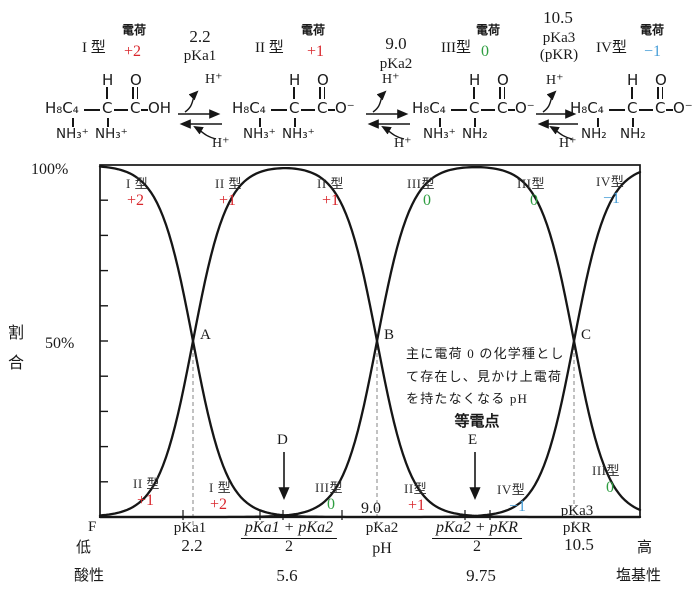  I want to click on curve-label-II型: II型 +1, so click(415, 498).